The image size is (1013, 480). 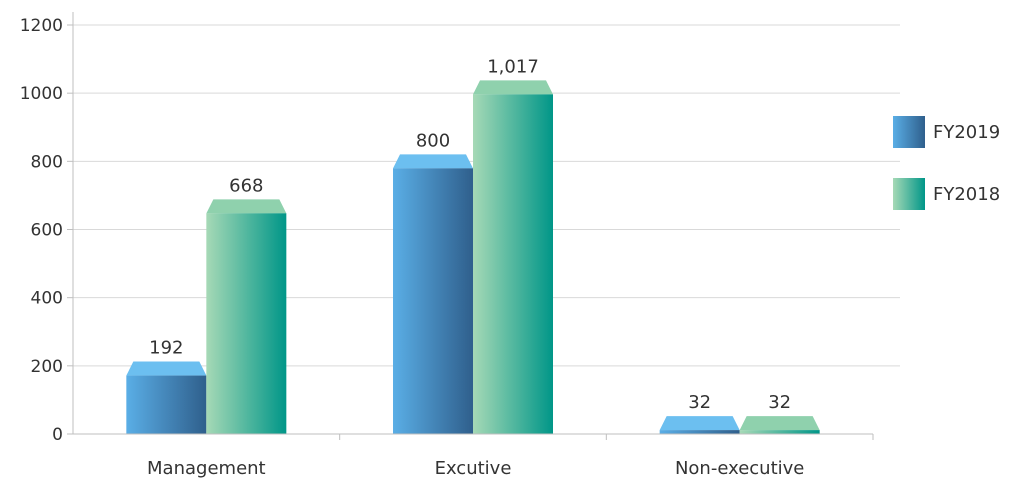 I want to click on y-tick-label: 400, so click(x=47, y=299).